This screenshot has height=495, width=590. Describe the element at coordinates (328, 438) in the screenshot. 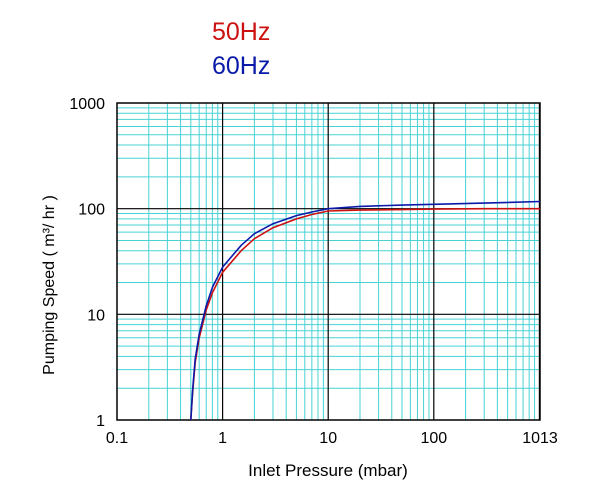

I see `x-tick-label: 10` at that location.